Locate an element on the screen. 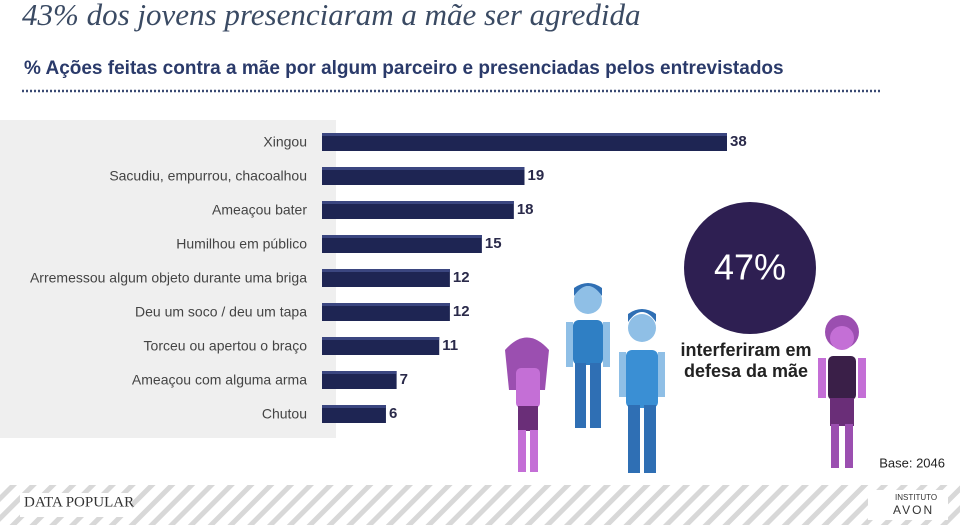 The height and width of the screenshot is (530, 960). illustration is located at coordinates (685, 378).